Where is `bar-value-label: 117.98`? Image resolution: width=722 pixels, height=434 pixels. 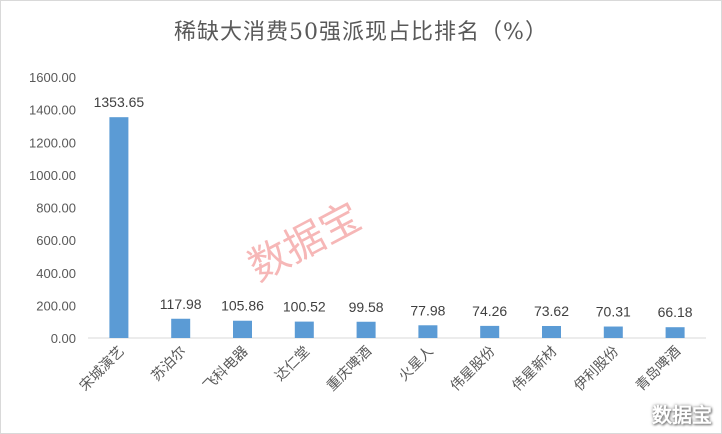 bar-value-label: 117.98 is located at coordinates (181, 304).